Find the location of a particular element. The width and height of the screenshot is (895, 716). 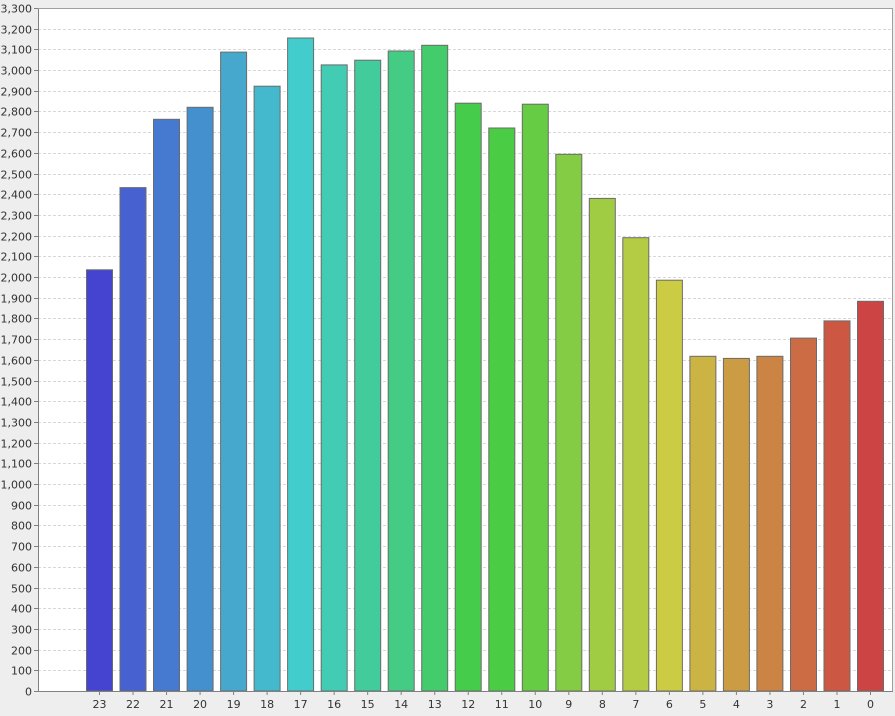

x-tick-label: 6 is located at coordinates (669, 704).